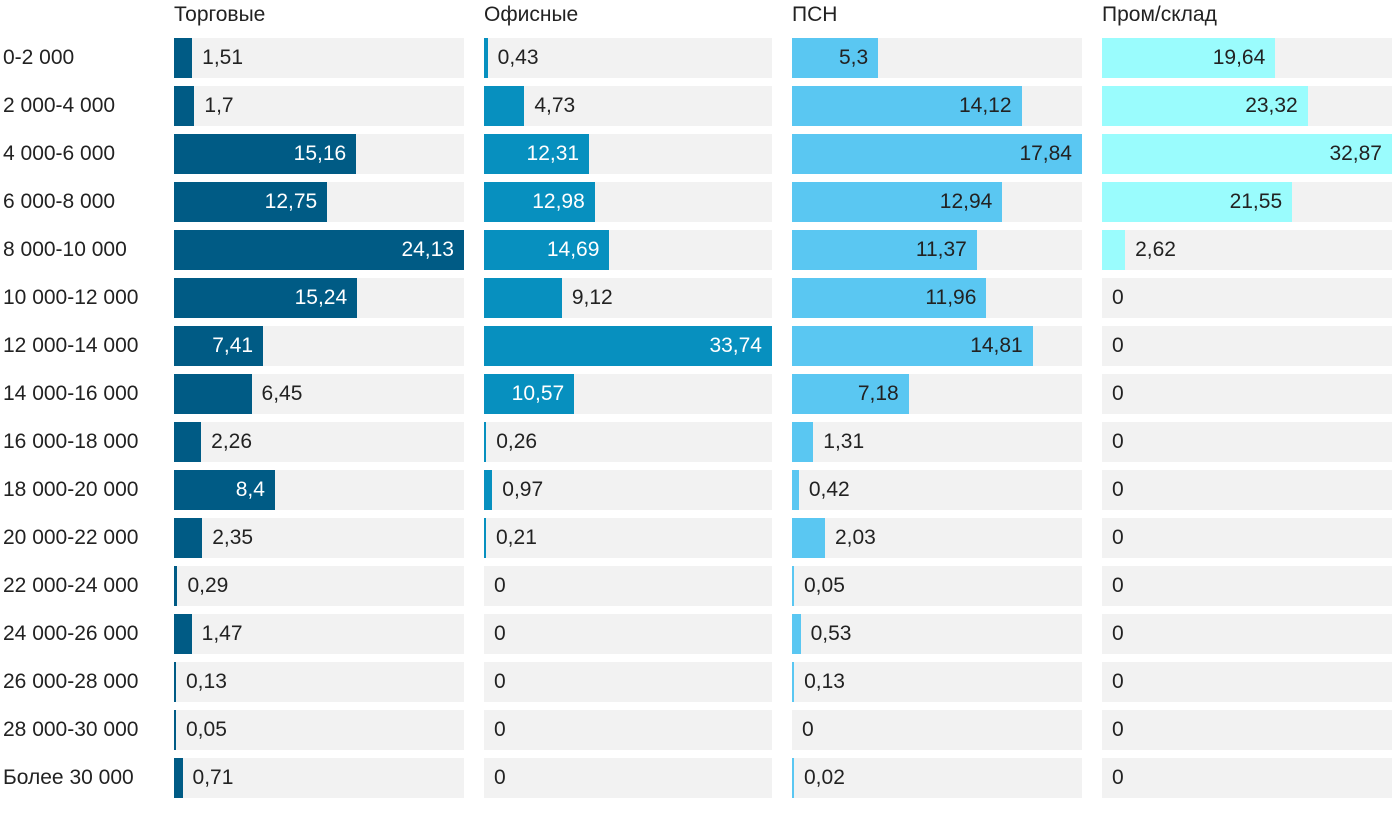 This screenshot has height=814, width=1400. I want to click on data-label: 0,13, so click(824, 681).